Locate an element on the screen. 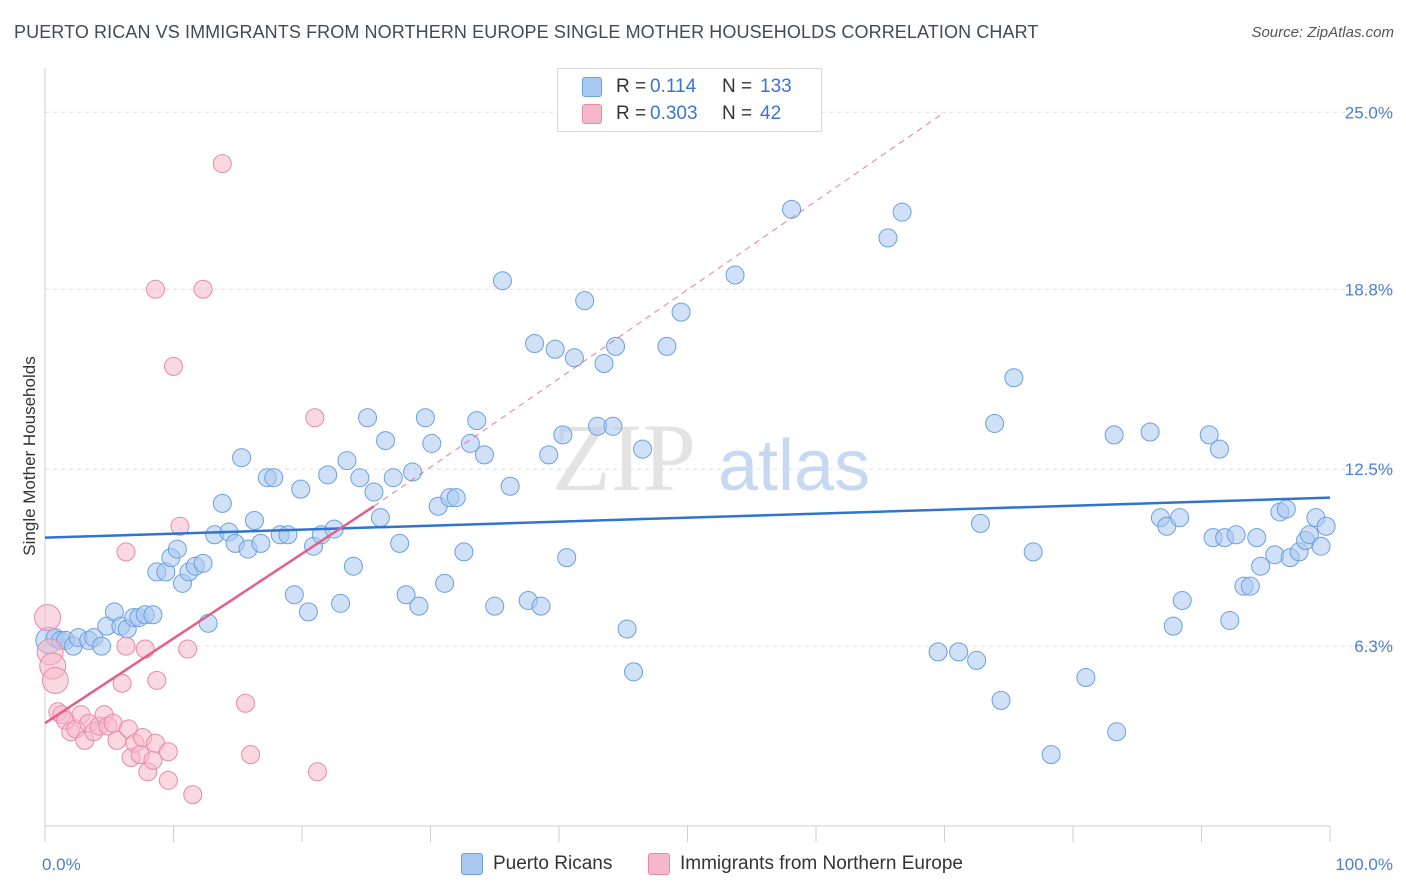 This screenshot has width=1406, height=892. watermark-zip: ZIP is located at coordinates (624, 457).